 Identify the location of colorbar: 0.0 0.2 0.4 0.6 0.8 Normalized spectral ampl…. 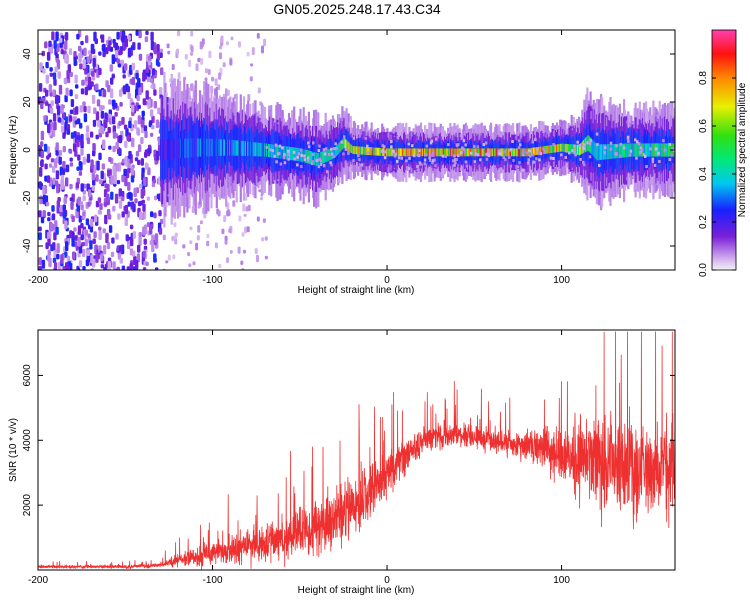
(723, 153).